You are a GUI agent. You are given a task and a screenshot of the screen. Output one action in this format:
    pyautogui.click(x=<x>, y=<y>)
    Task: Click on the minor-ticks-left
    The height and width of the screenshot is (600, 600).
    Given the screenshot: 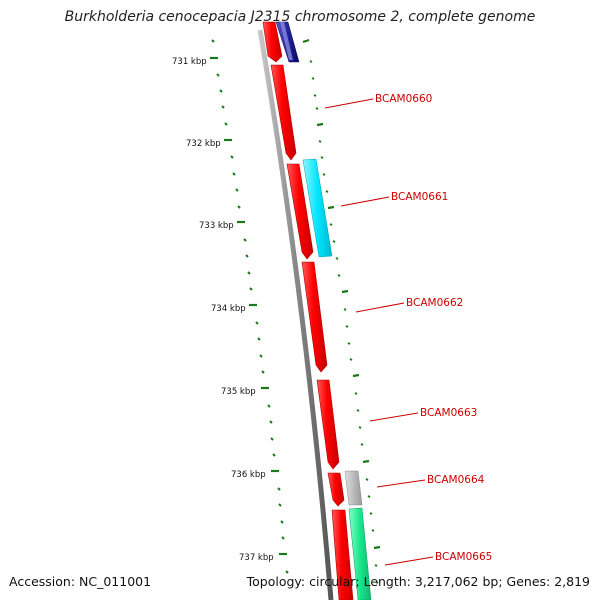 What is the action you would take?
    pyautogui.click(x=250, y=306)
    